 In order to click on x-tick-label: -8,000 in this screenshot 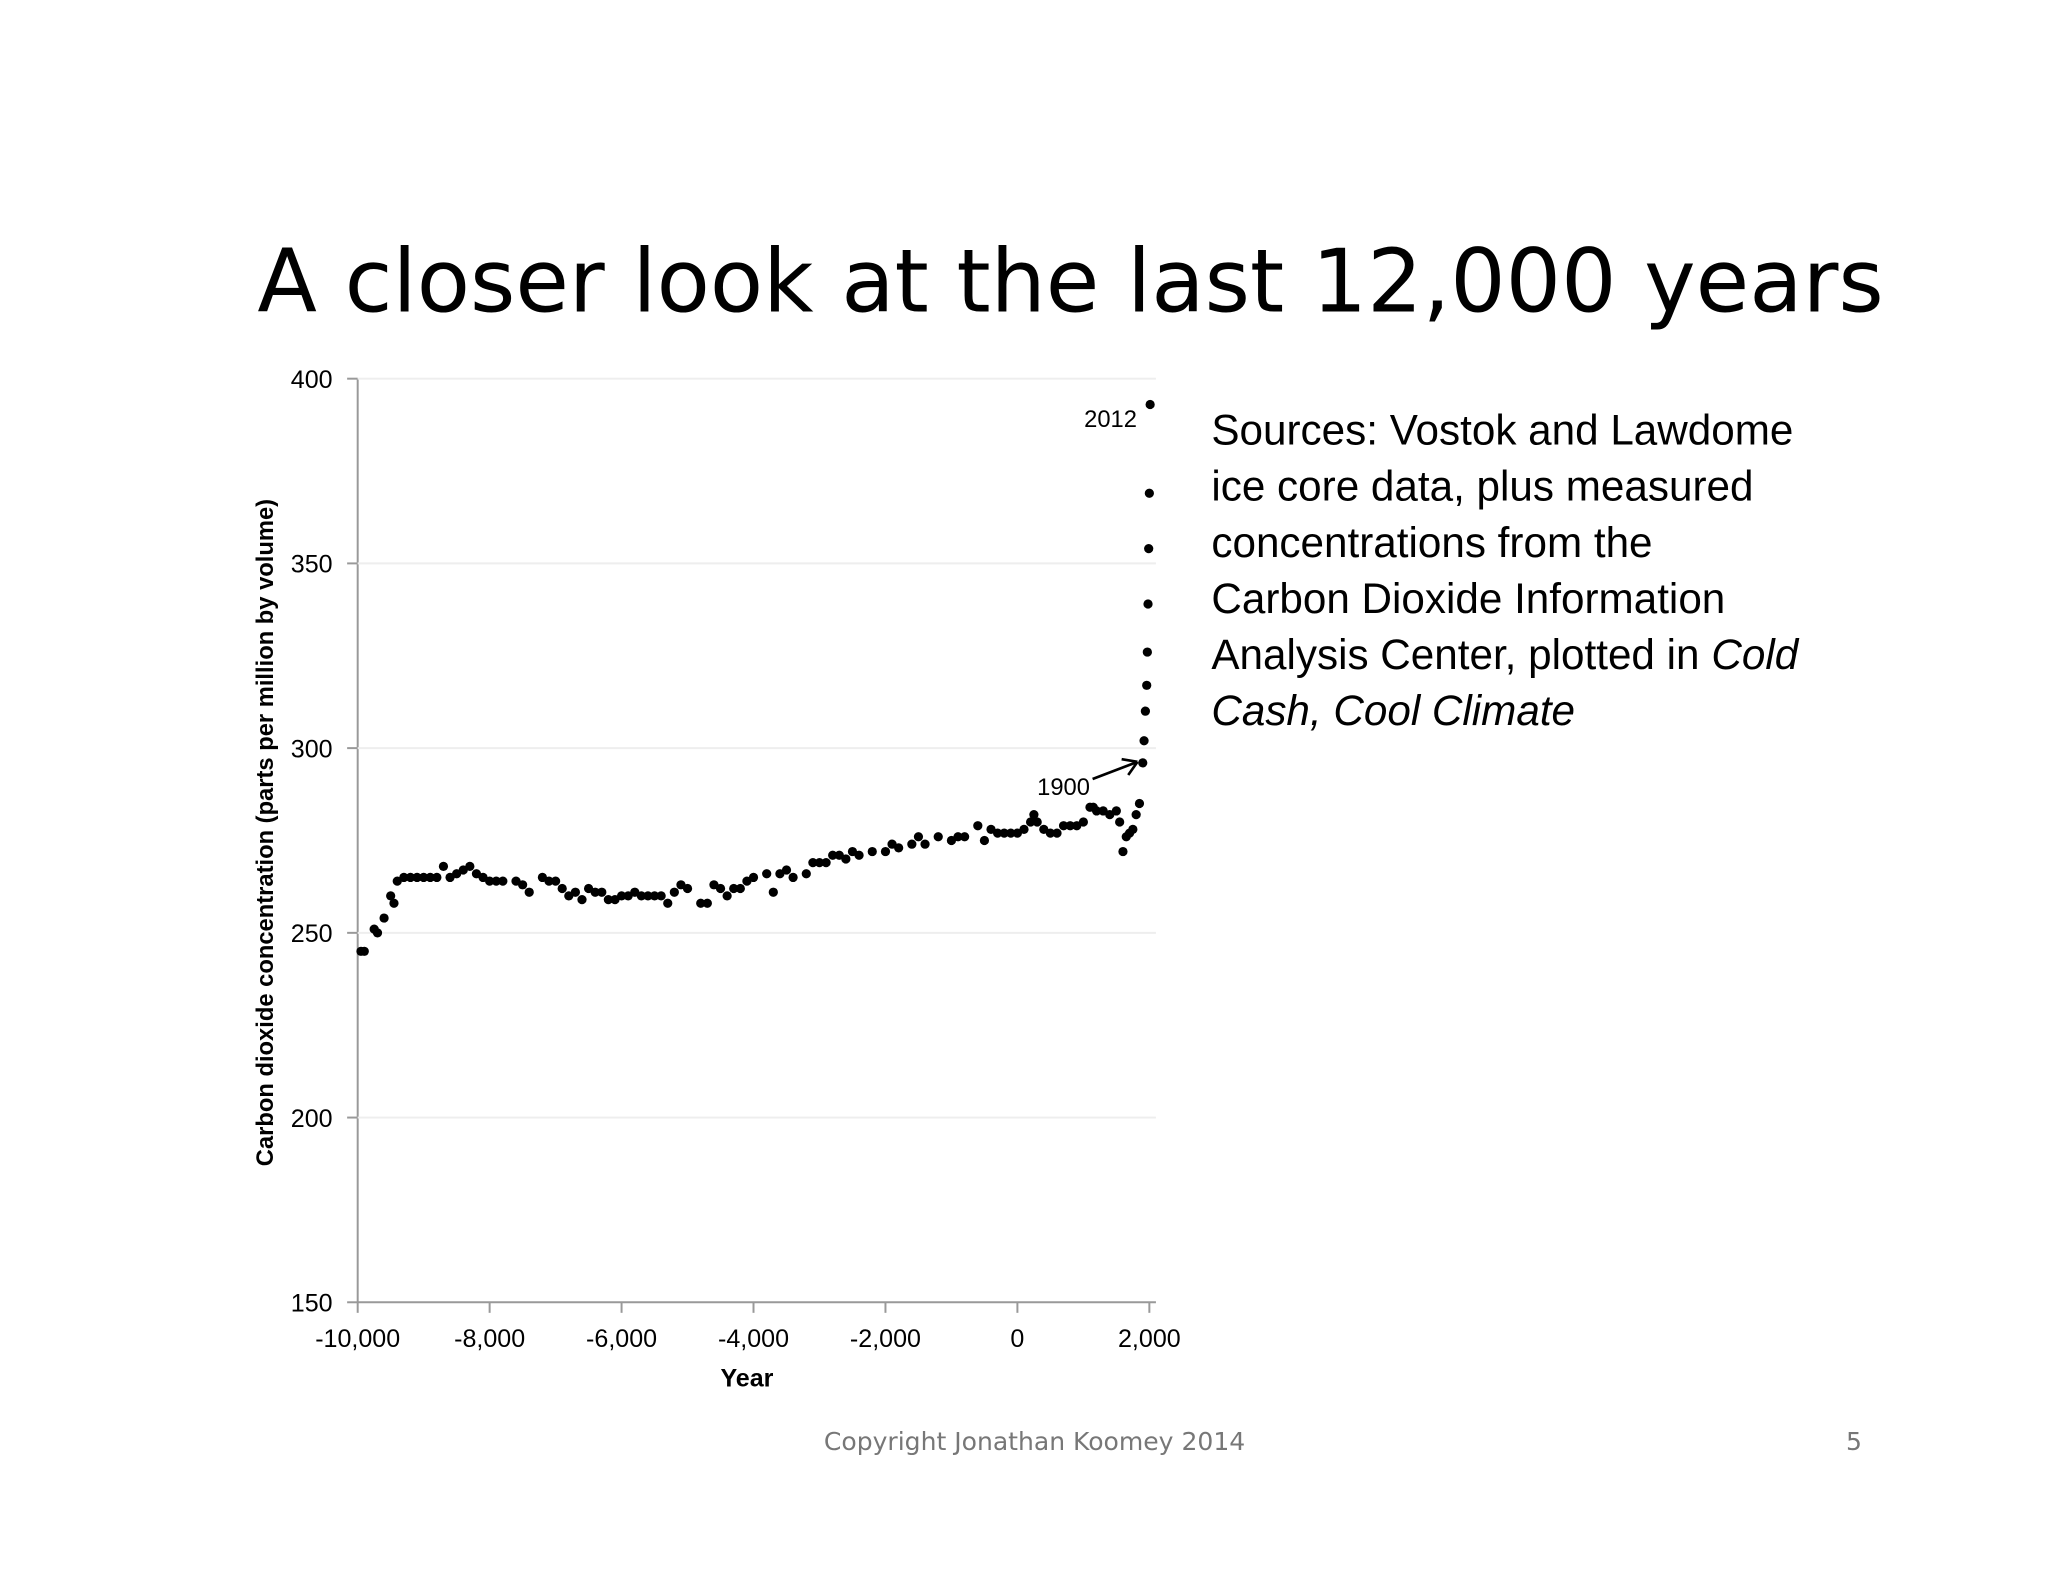, I will do `click(489, 1339)`.